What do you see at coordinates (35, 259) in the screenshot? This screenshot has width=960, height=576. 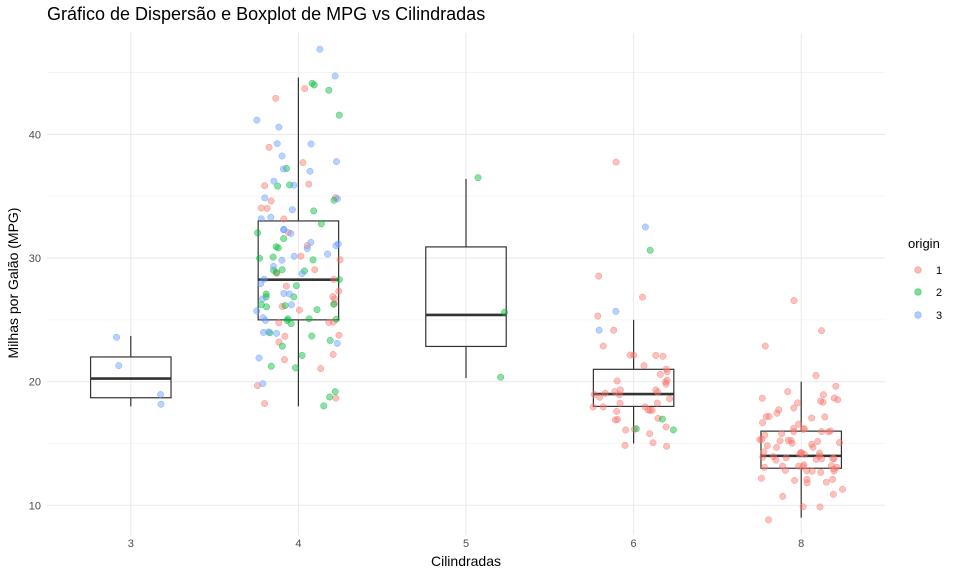 I see `y-tick-label-30: 30` at bounding box center [35, 259].